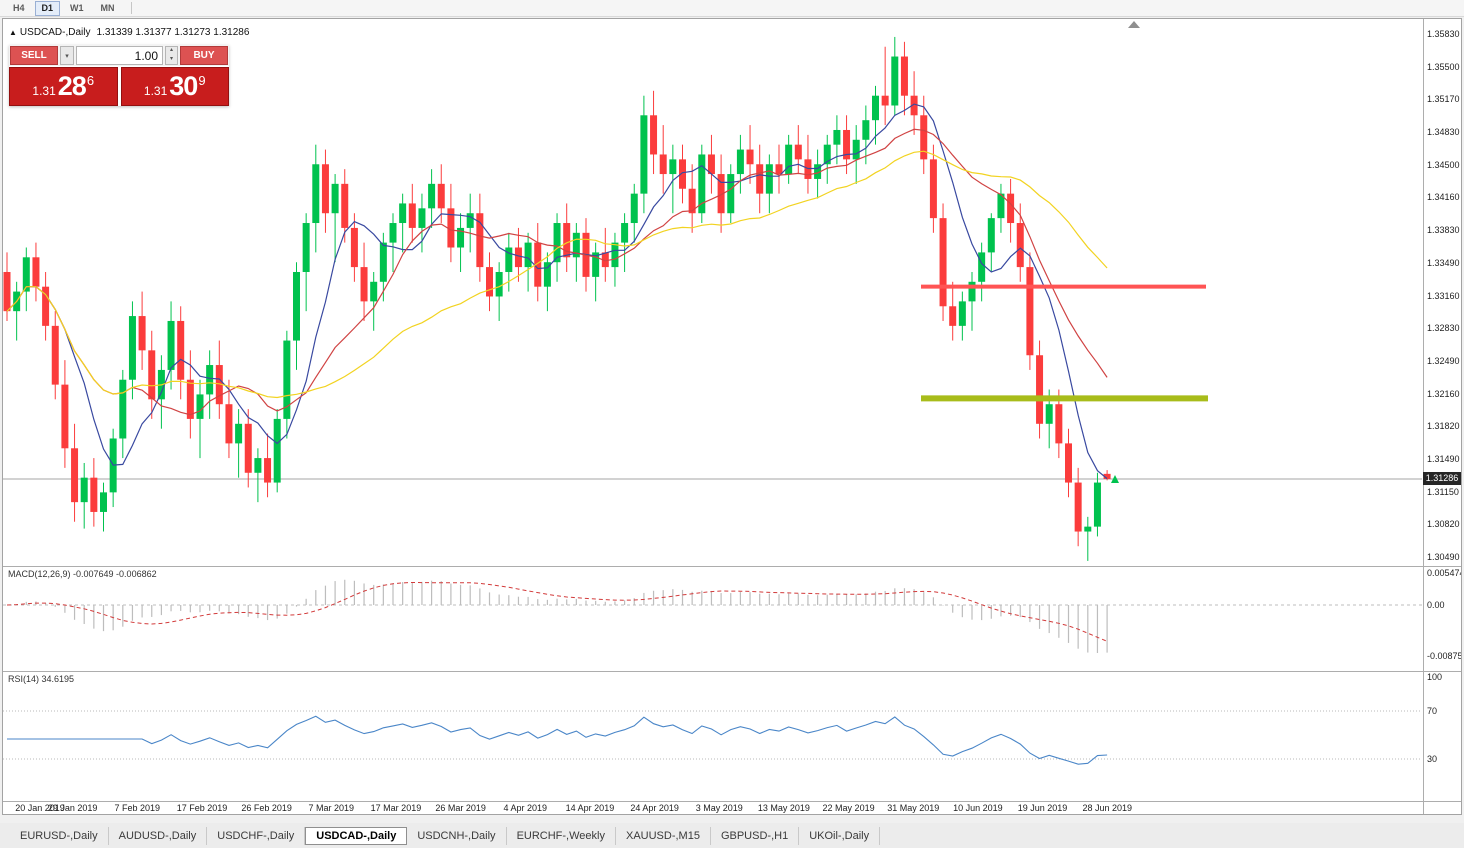 The image size is (1464, 848). What do you see at coordinates (1443, 524) in the screenshot?
I see `price-axis-tick: 1.30820` at bounding box center [1443, 524].